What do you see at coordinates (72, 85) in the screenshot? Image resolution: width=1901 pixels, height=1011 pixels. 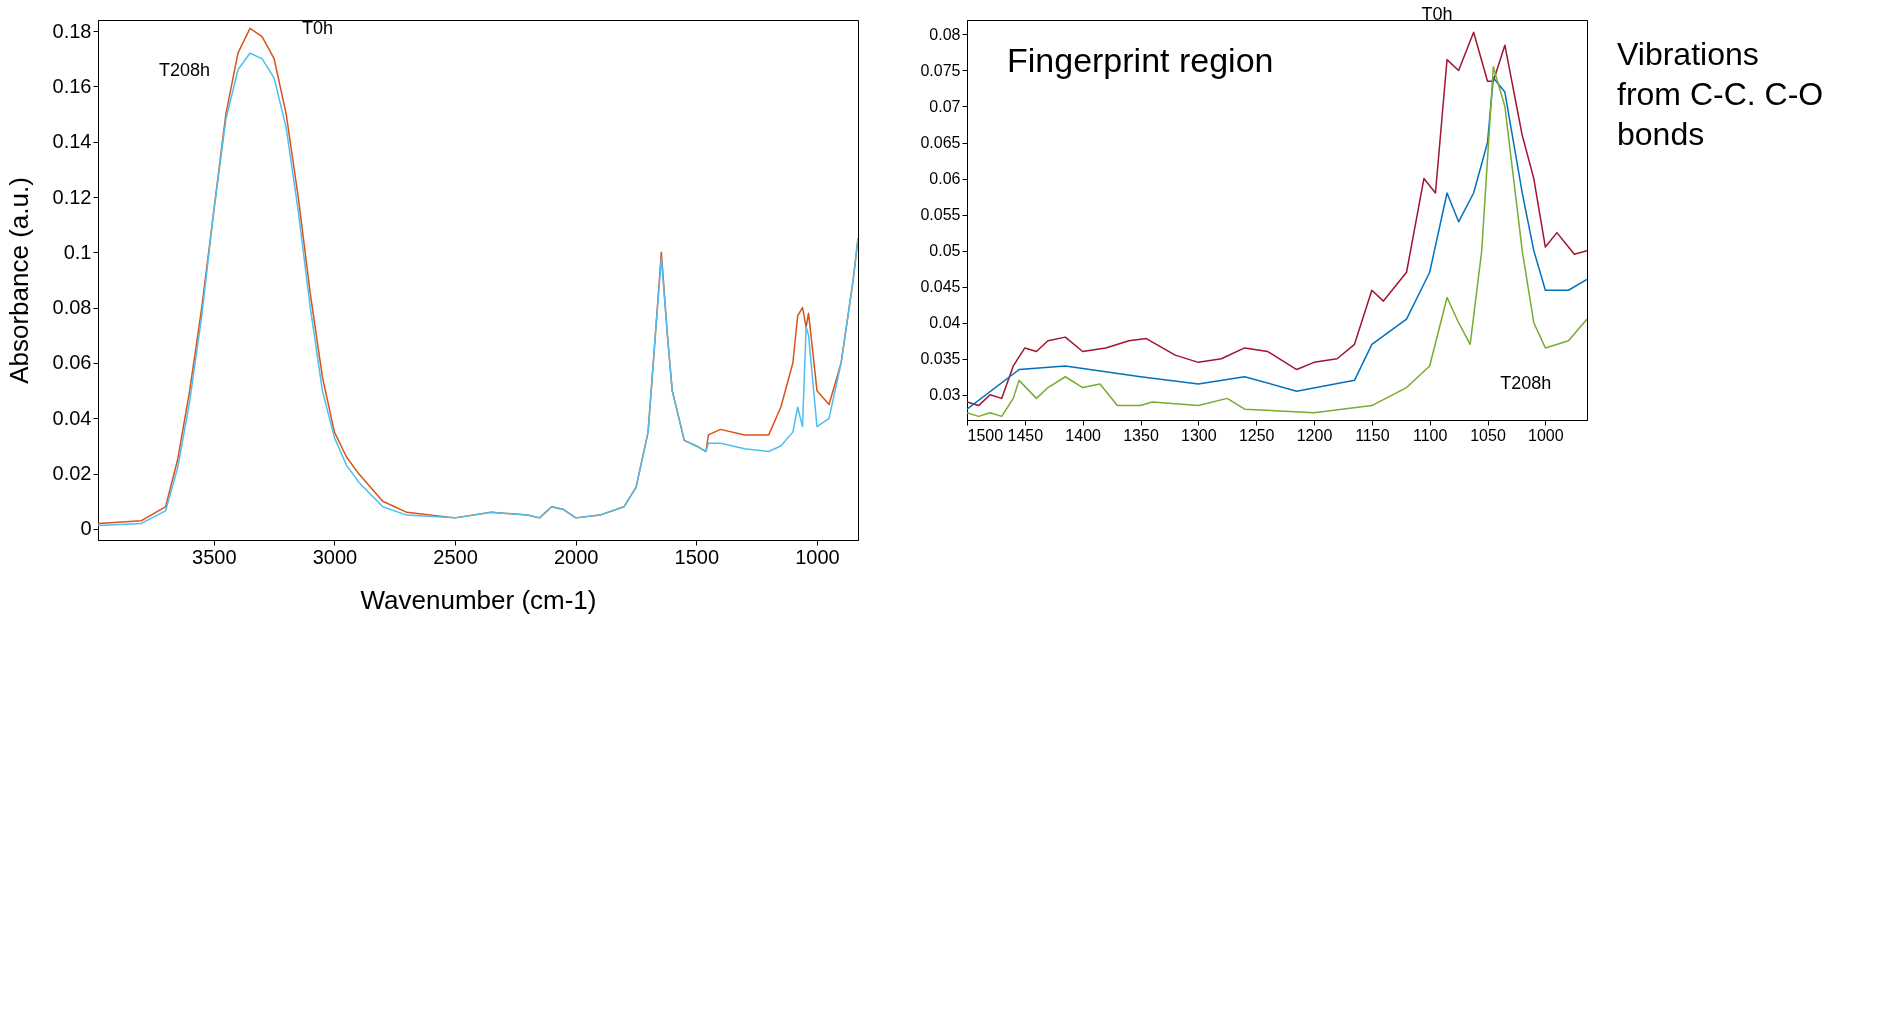 I see `y-tick-label: 0.16` at bounding box center [72, 85].